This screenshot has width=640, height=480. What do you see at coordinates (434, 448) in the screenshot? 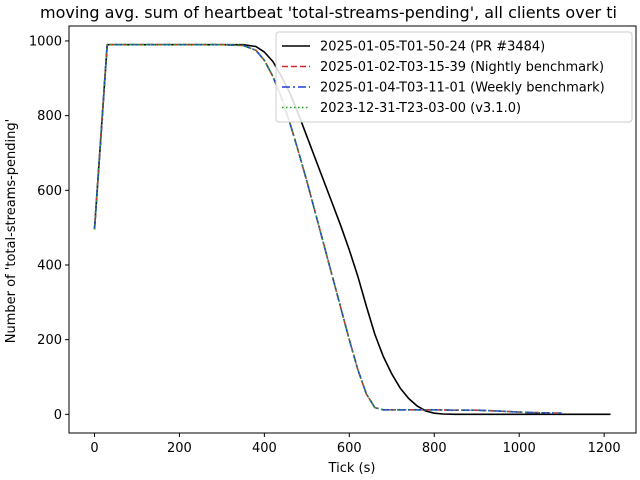
I see `x-tick-label: 800` at bounding box center [434, 448].